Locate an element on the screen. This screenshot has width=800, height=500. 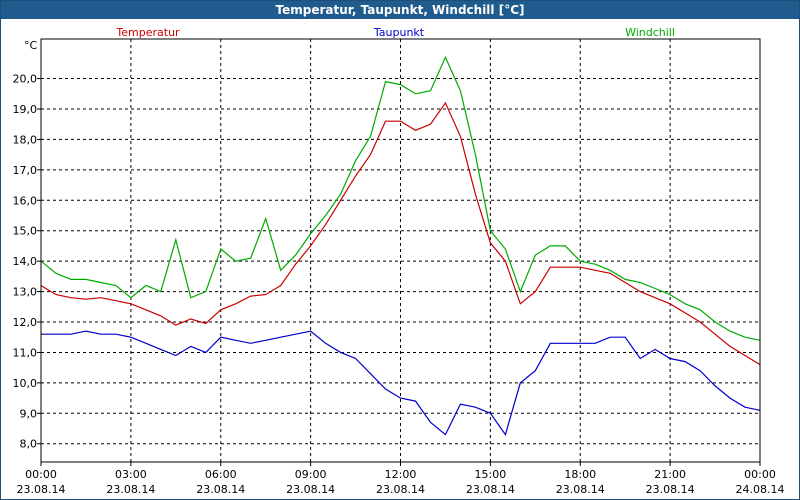
y-tick-label: 17,0 is located at coordinates (25, 170).